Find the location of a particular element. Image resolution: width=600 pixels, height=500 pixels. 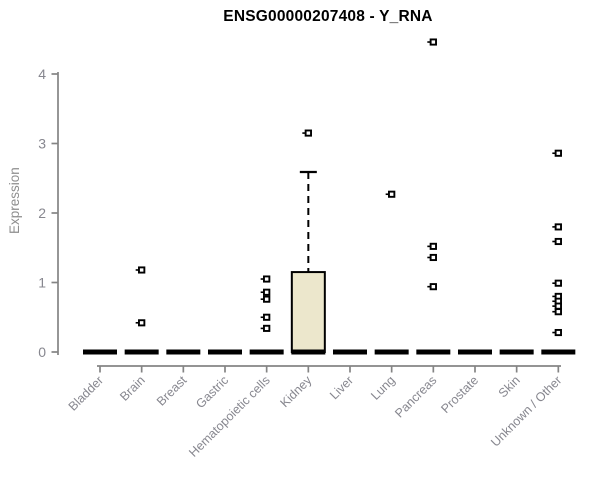

x-tick-label: Breast is located at coordinates (172, 391).